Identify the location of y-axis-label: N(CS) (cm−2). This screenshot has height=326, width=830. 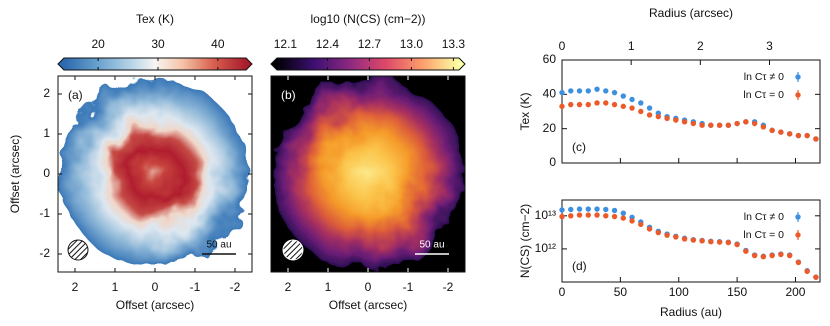
(525, 241).